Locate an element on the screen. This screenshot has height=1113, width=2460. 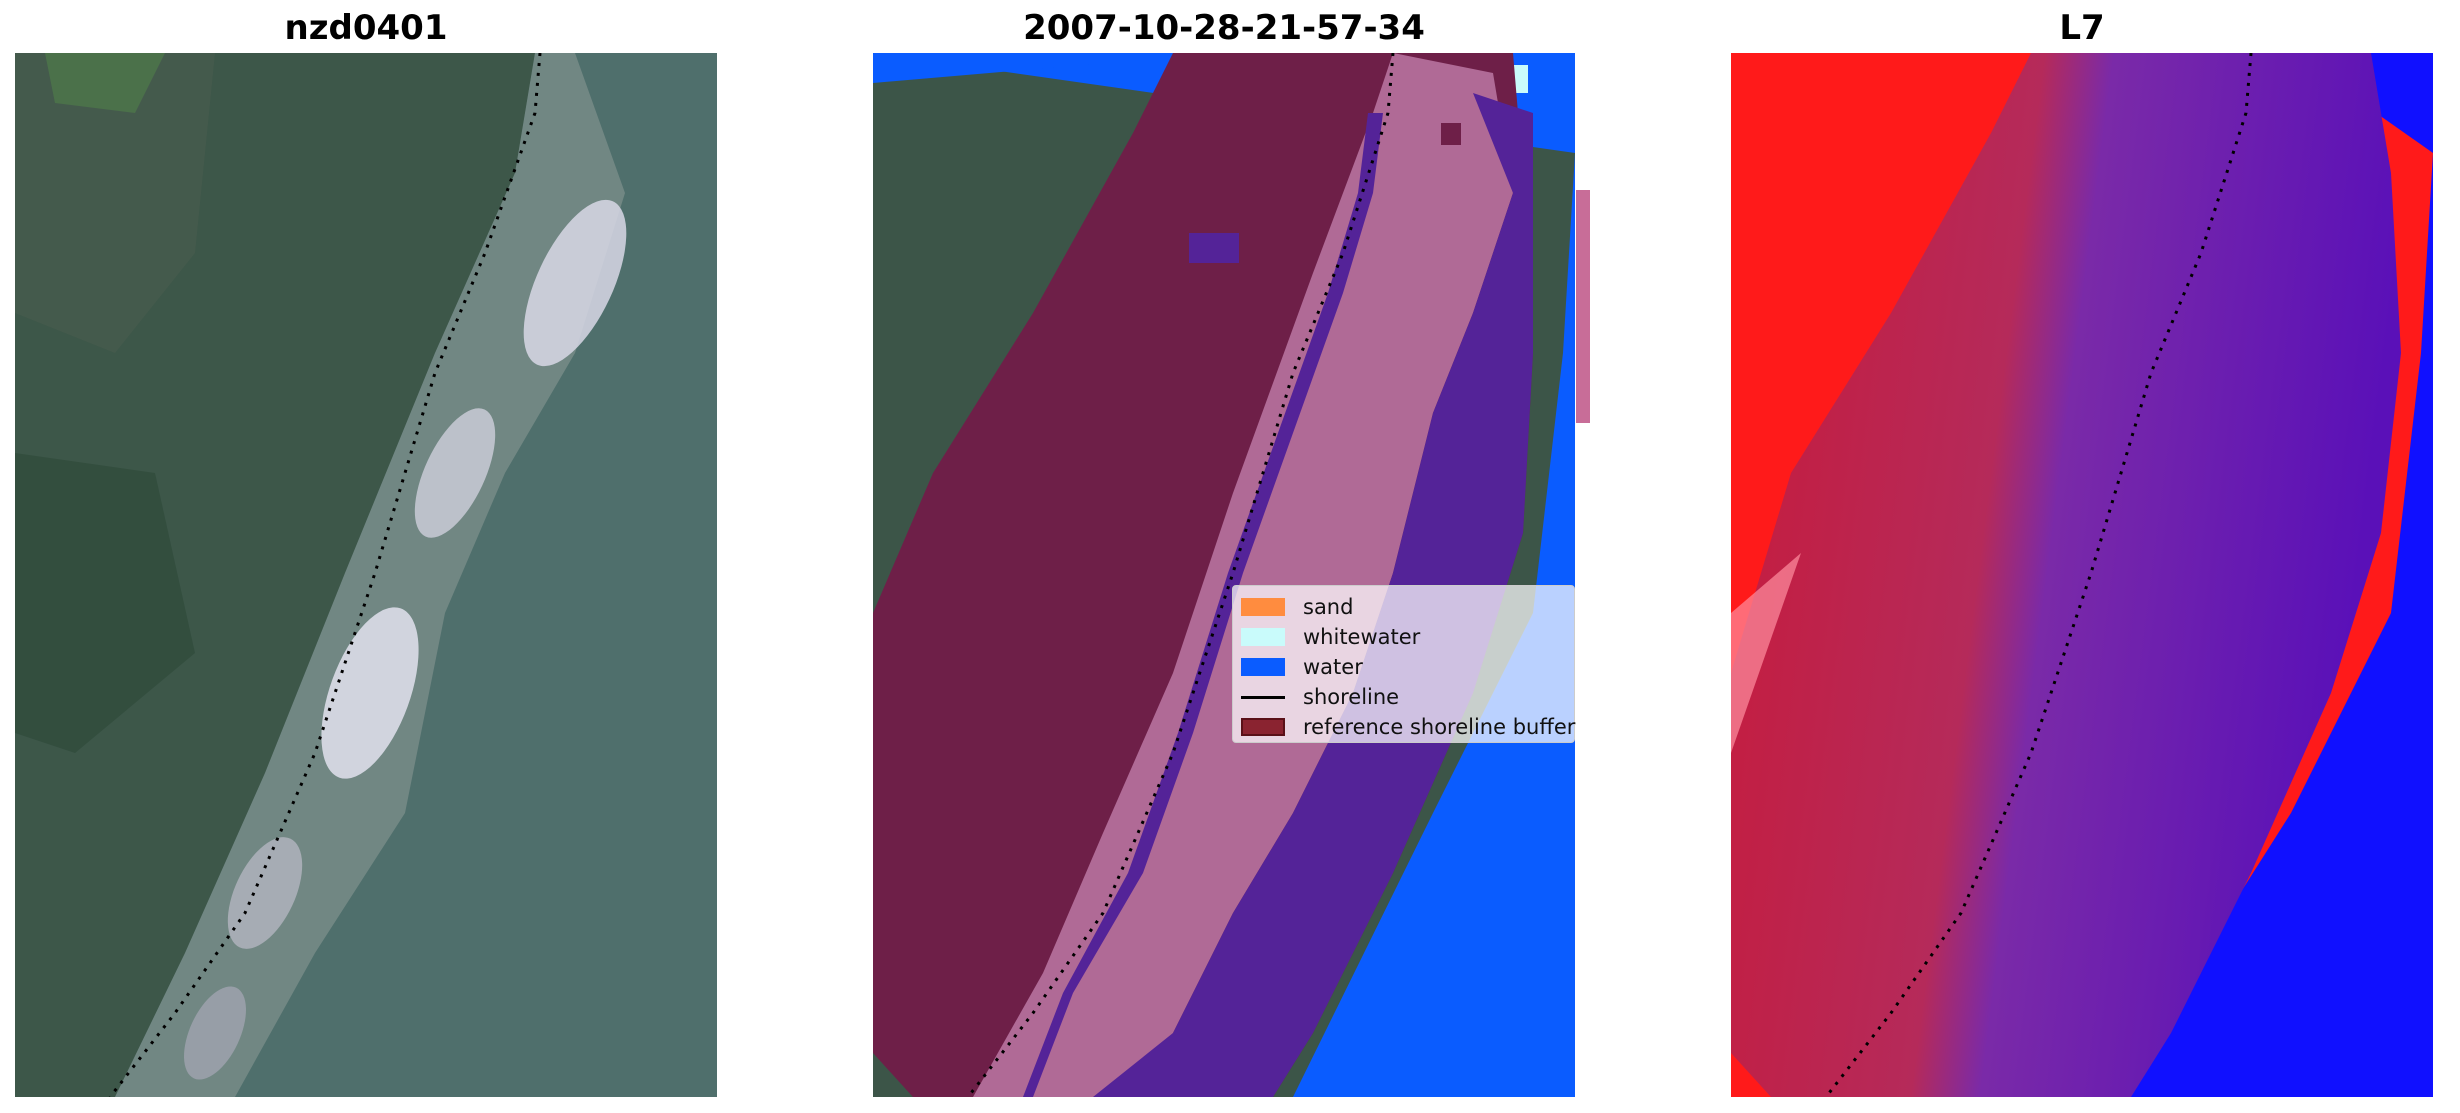
legend-item-reference-shoreline-buffer: reference shoreline buffer is located at coordinates (1408, 727).